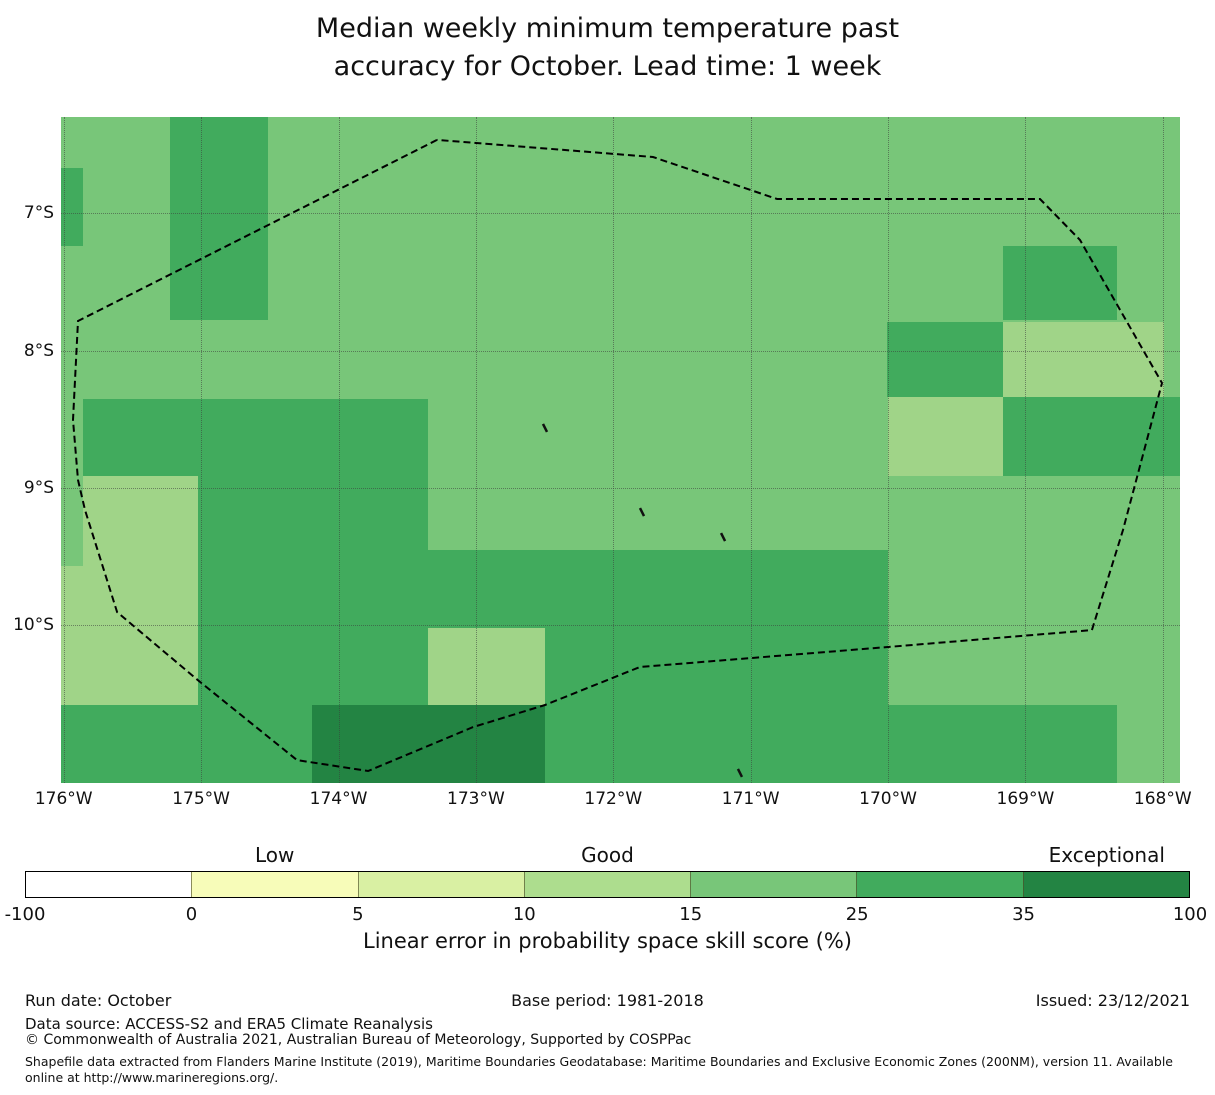  Describe the element at coordinates (1190, 914) in the screenshot. I see `colorbar-tick-label: 100` at that location.